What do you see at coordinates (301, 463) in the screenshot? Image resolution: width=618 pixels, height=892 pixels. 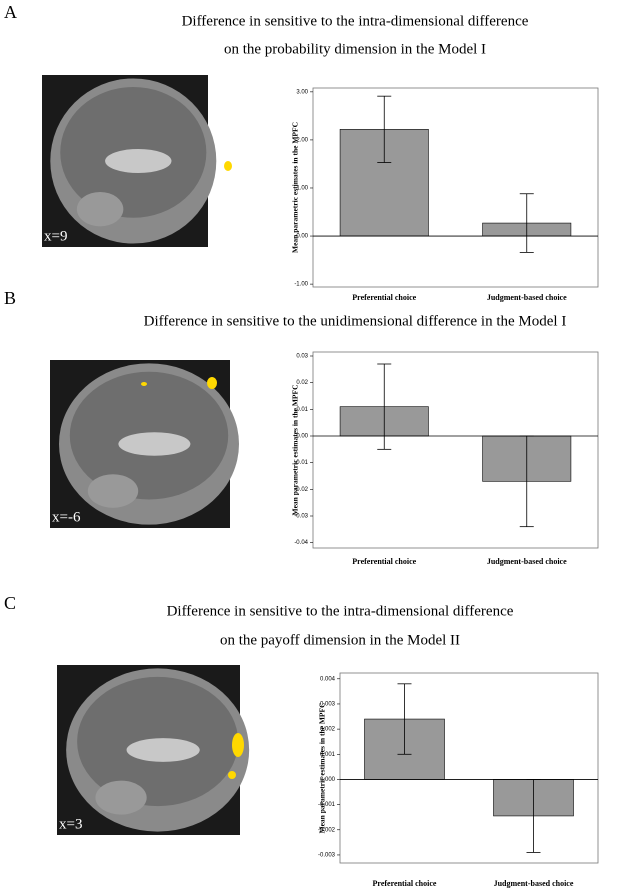 I see `y-tick-label: -0.01` at bounding box center [301, 463].